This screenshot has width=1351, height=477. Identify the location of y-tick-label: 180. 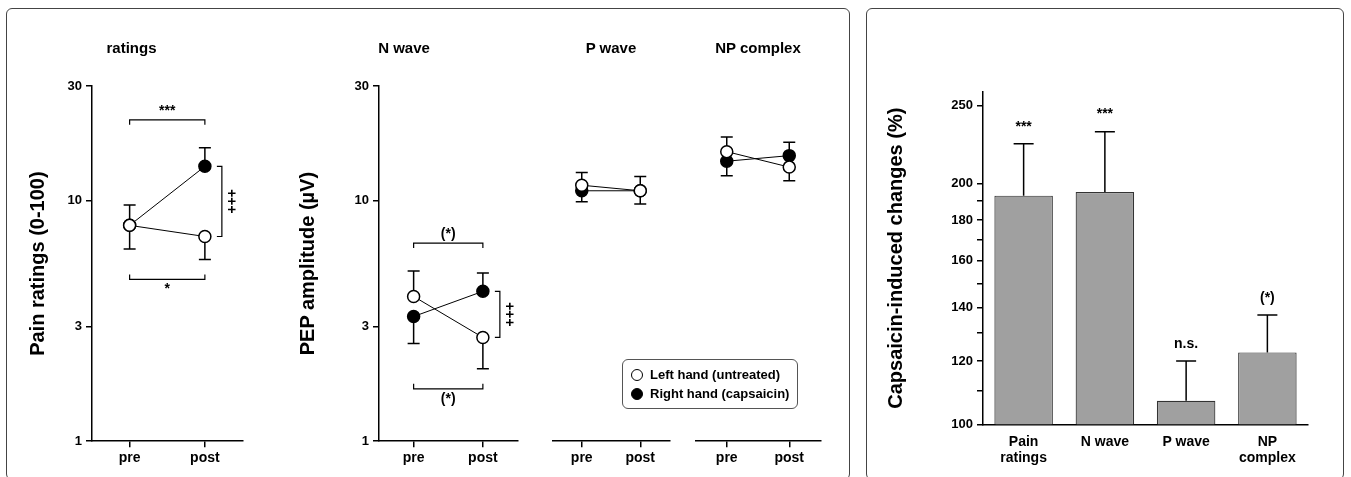
(962, 219).